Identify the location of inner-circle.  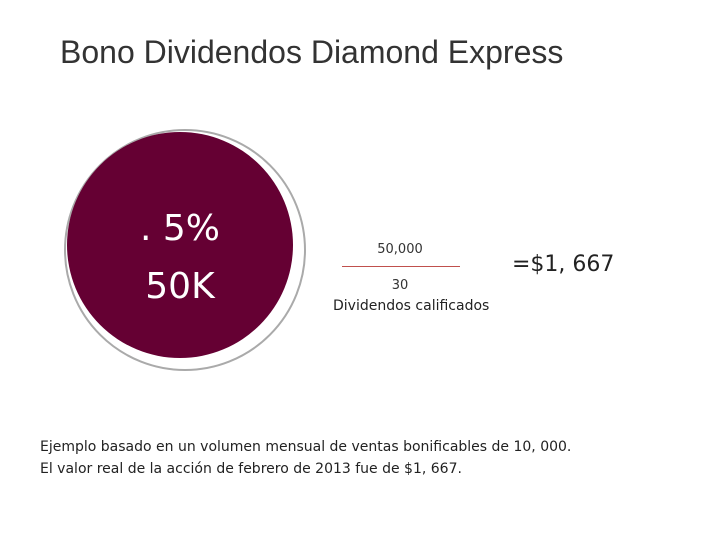
(180, 245).